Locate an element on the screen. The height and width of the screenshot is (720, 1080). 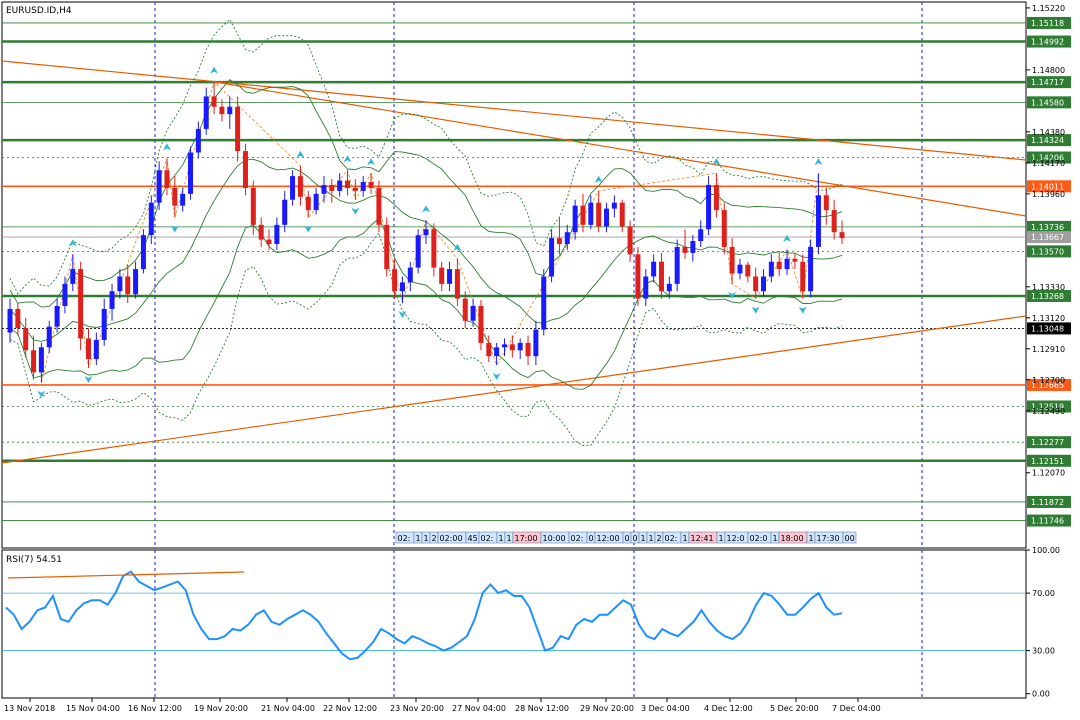
timestamp-label: 02:00 is located at coordinates (451, 538).